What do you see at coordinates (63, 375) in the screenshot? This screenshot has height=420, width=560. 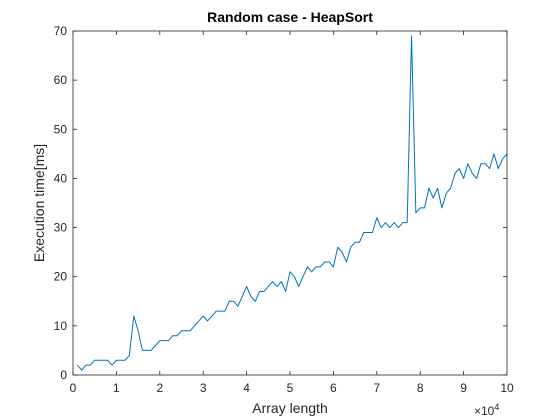 I see `y-tick-label: 0` at bounding box center [63, 375].